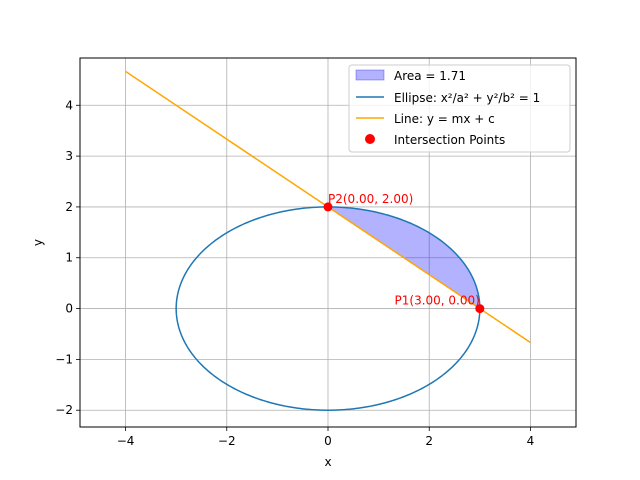  I want to click on legend-area-label: Area = 1.71, so click(430, 76).